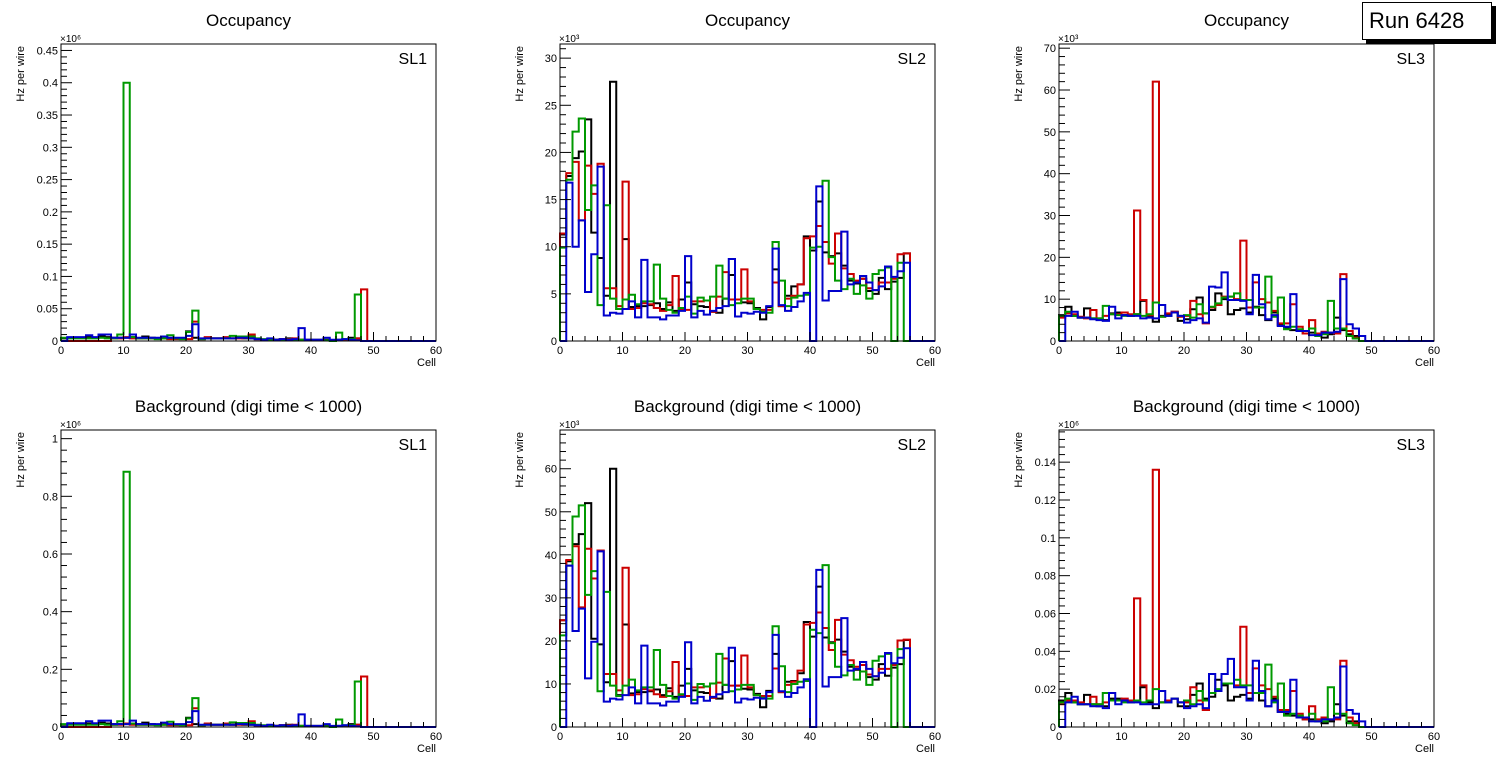 This screenshot has height=772, width=1496. I want to click on y-axis-exponent: ×10³, so click(569, 39).